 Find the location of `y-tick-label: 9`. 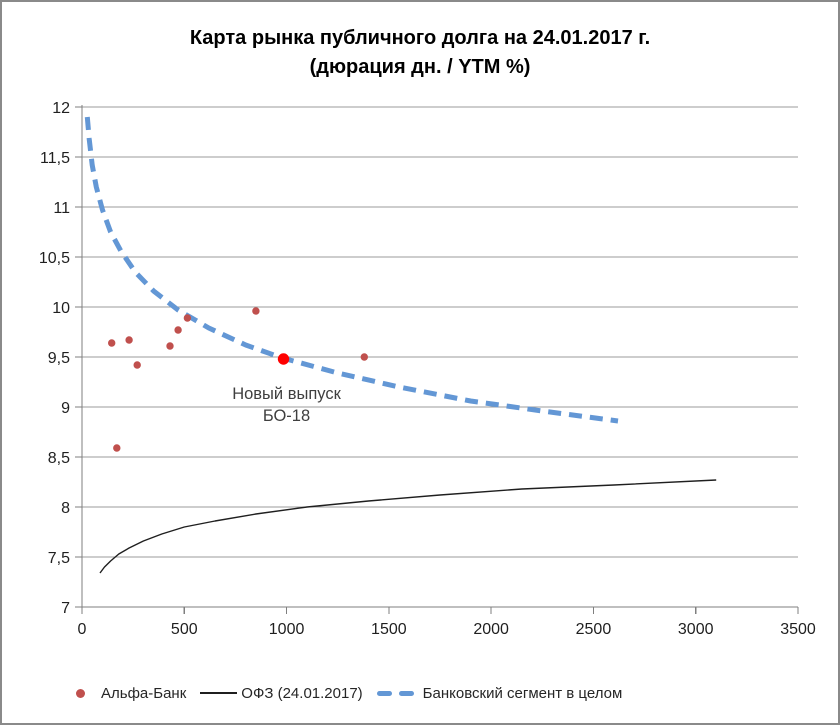

y-tick-label: 9 is located at coordinates (65, 408).